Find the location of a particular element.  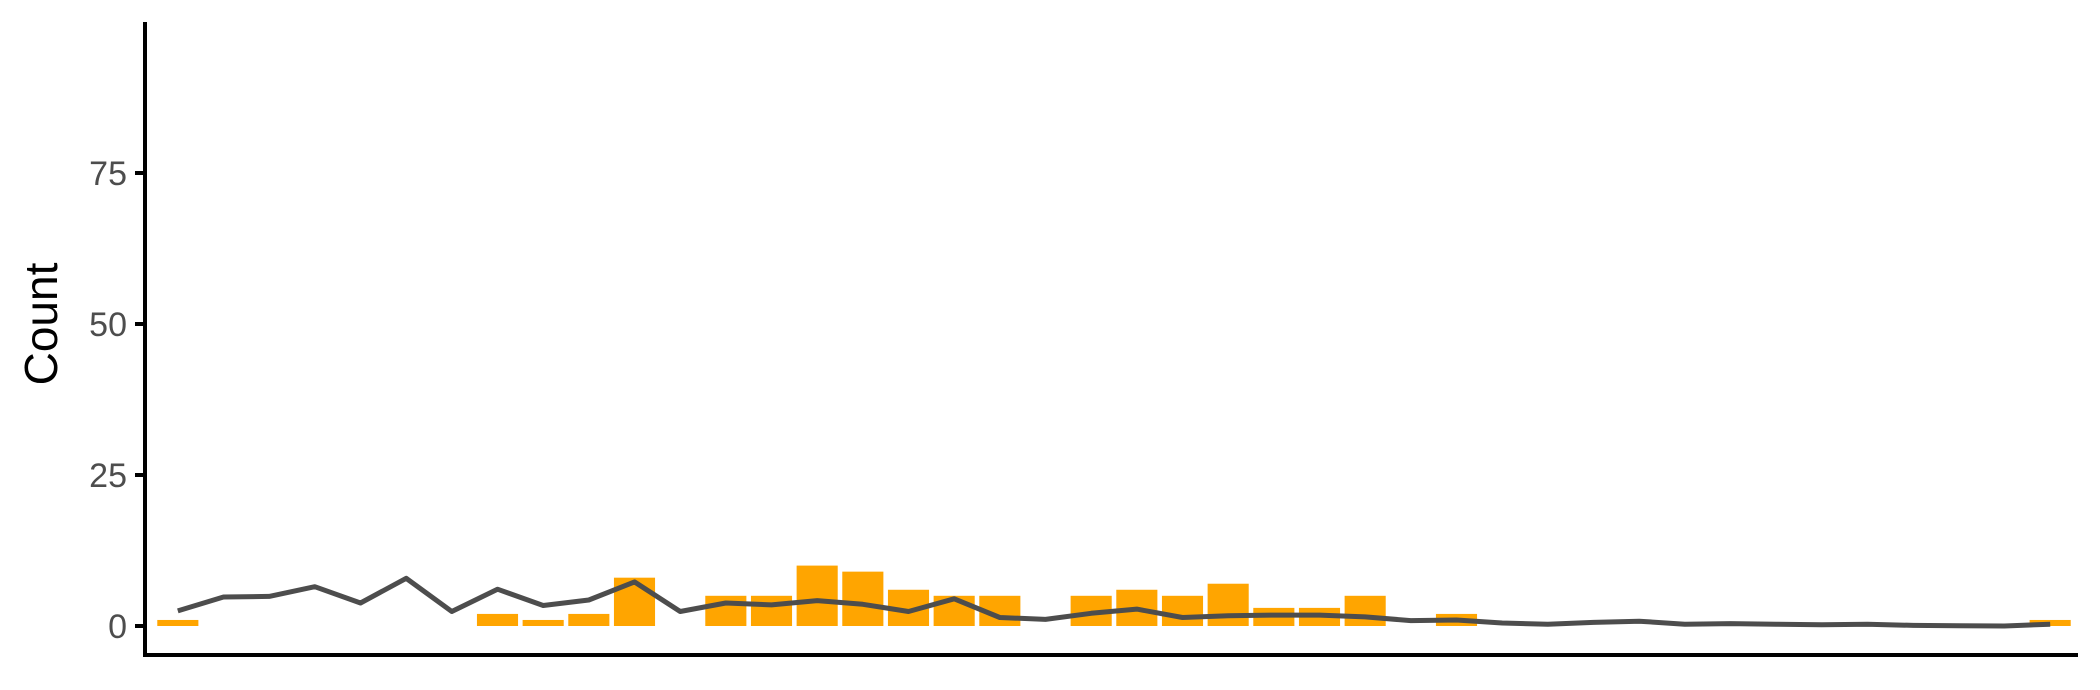

series-line is located at coordinates (1114, 602).